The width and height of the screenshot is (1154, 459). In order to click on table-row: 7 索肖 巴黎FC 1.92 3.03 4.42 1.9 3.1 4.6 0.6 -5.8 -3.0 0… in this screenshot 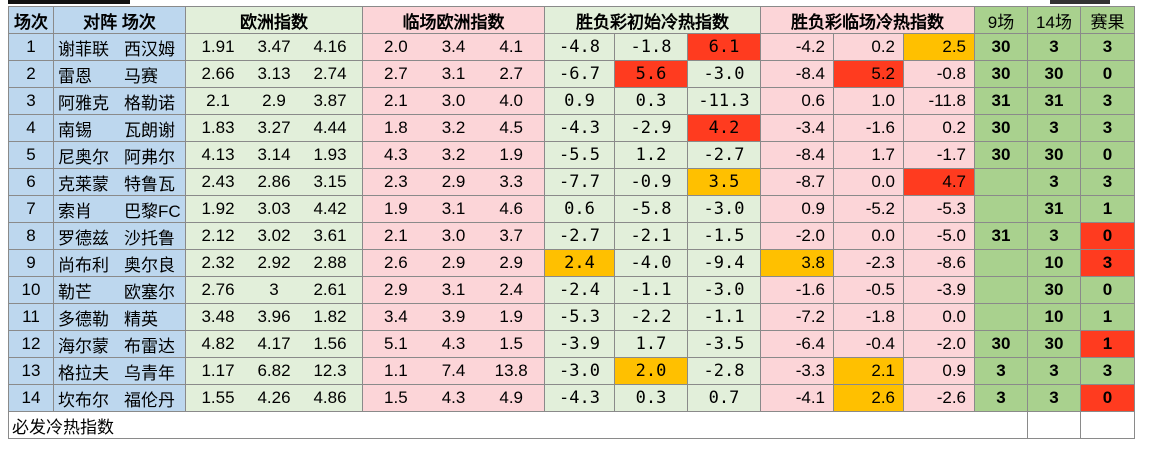, I will do `click(571, 209)`.